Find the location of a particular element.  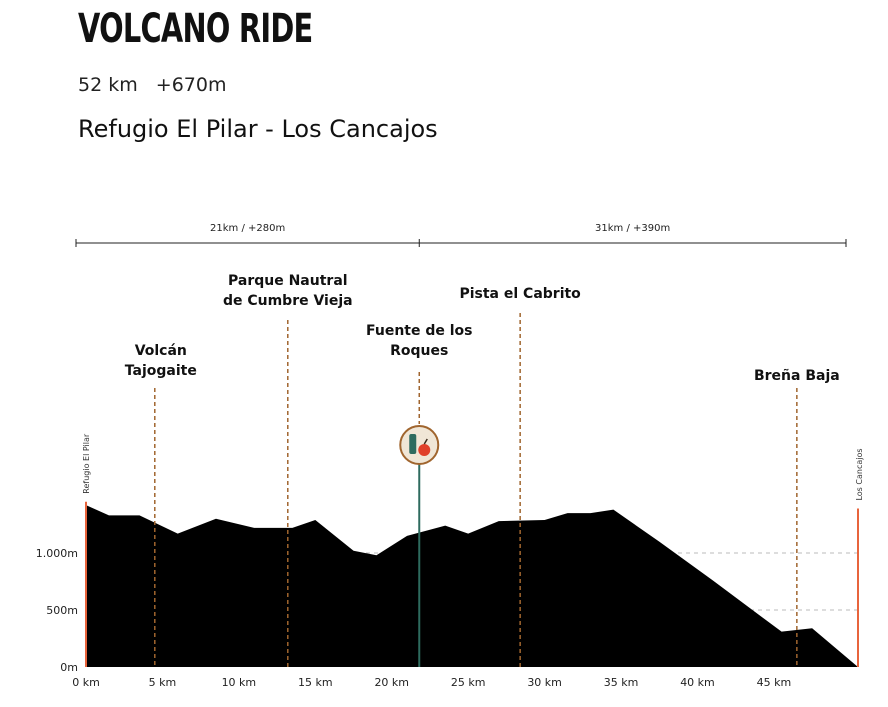

waypoint-label: Volcán is located at coordinates (161, 351).